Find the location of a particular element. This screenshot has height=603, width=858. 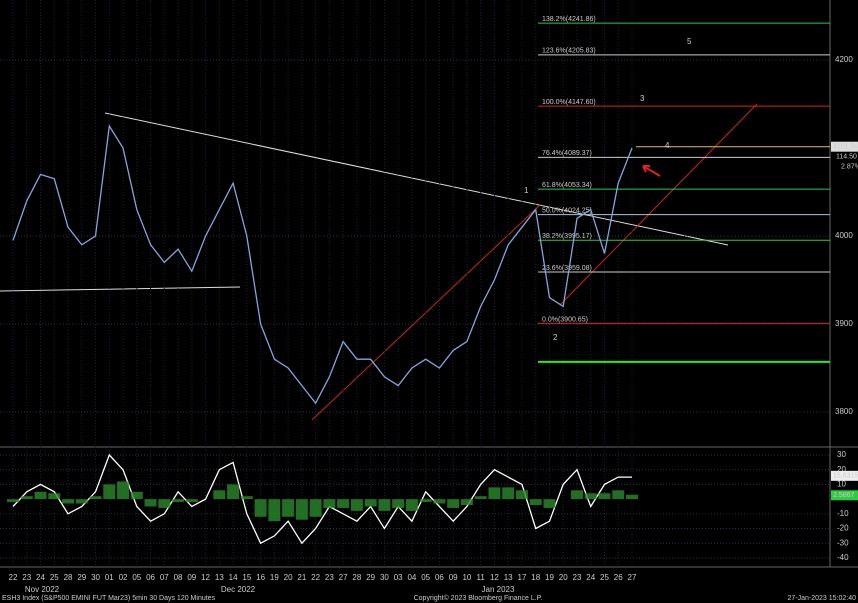

fib-label: 61.8%(4053.34) is located at coordinates (567, 185).